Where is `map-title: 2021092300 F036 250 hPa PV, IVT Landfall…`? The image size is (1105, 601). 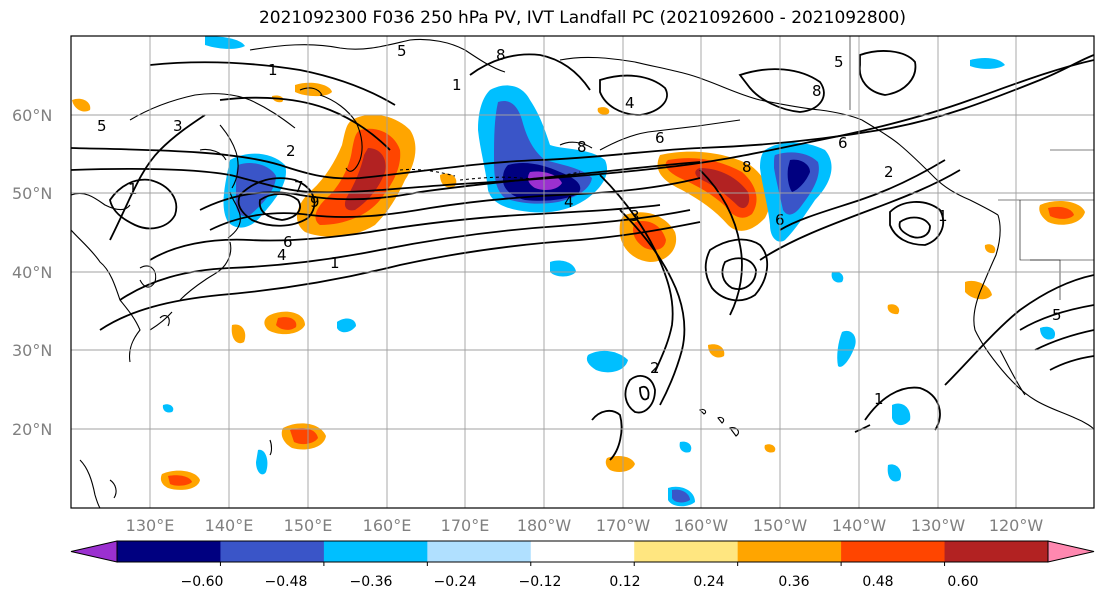
map-title: 2021092300 F036 250 hPa PV, IVT Landfall… is located at coordinates (582, 18).